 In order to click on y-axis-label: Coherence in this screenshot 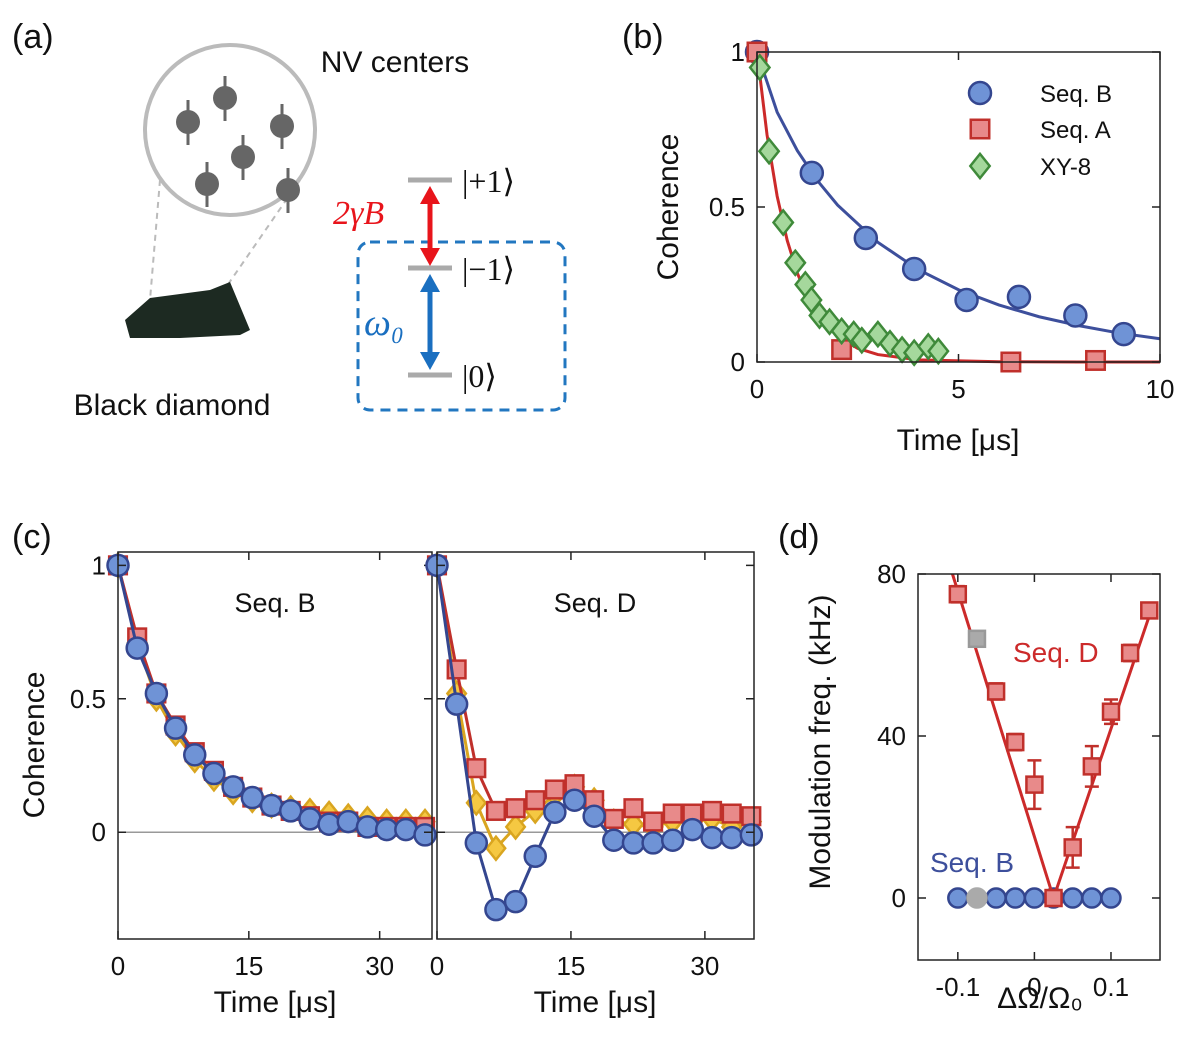, I will do `click(34, 745)`.